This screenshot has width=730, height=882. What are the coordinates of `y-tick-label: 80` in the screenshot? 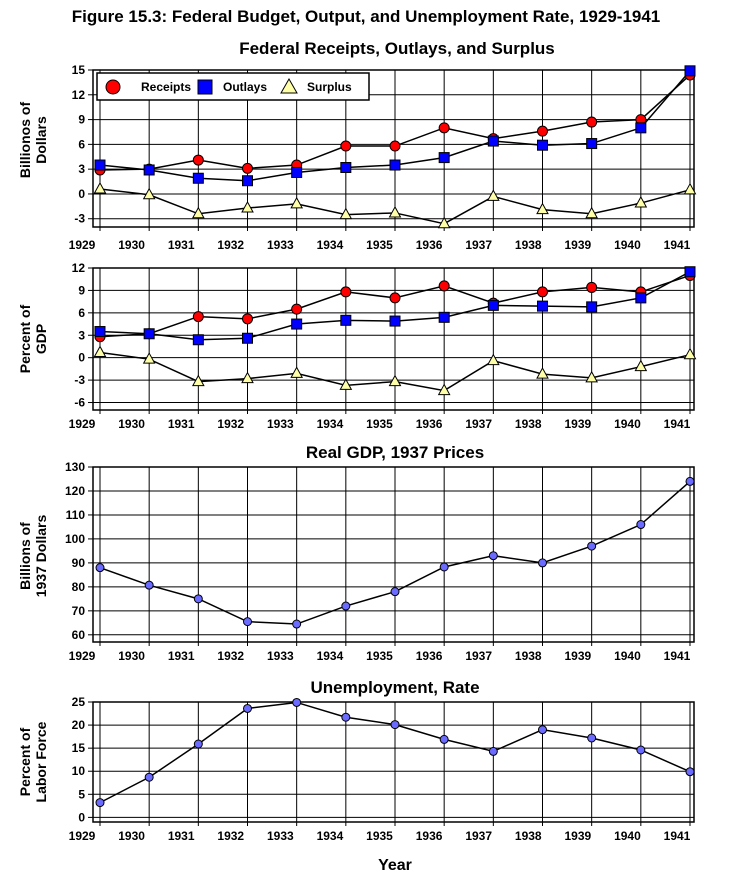 It's located at (79, 587).